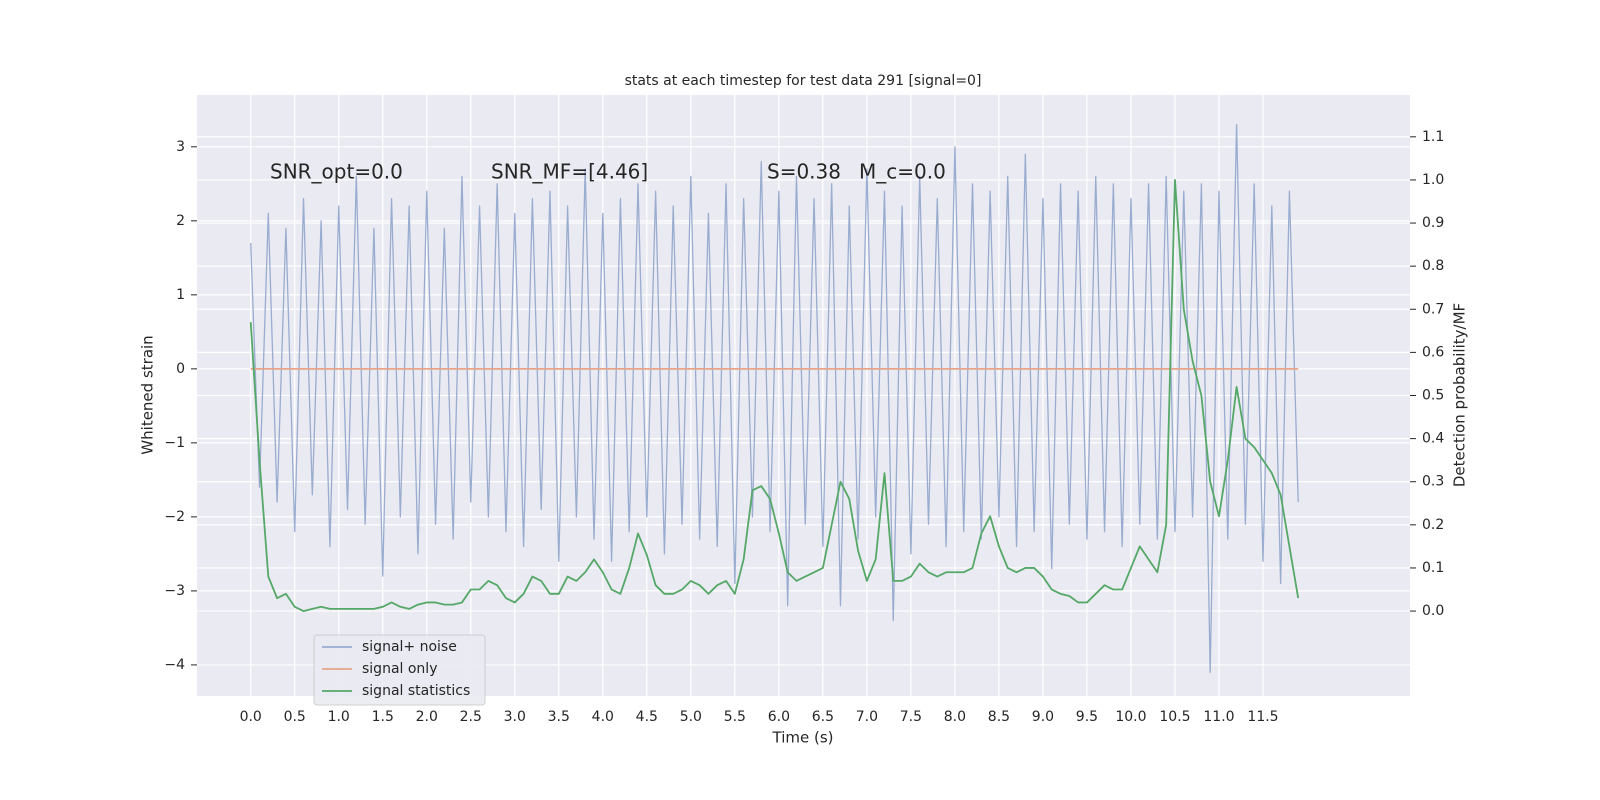  What do you see at coordinates (1433, 568) in the screenshot?
I see `y2-tick-label: 0.1` at bounding box center [1433, 568].